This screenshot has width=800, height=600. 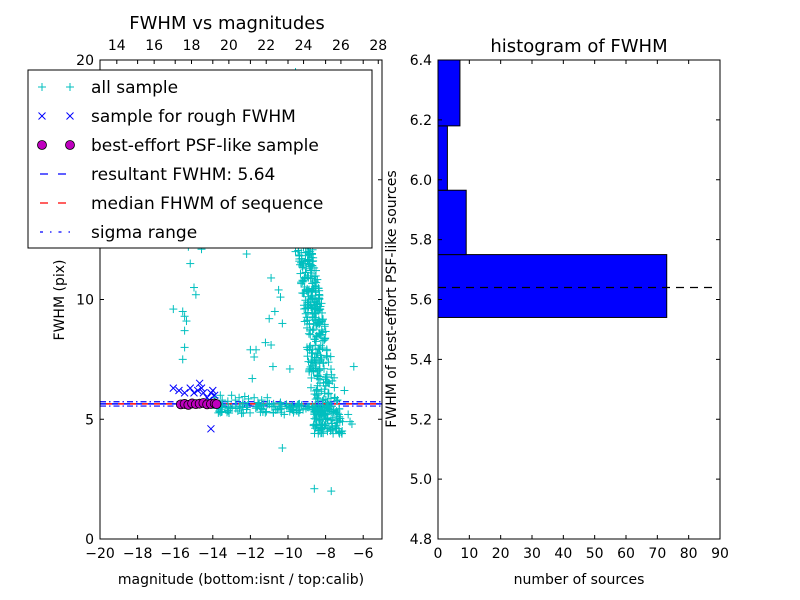 I want to click on histogram-xtick-label: 0, so click(x=438, y=554).